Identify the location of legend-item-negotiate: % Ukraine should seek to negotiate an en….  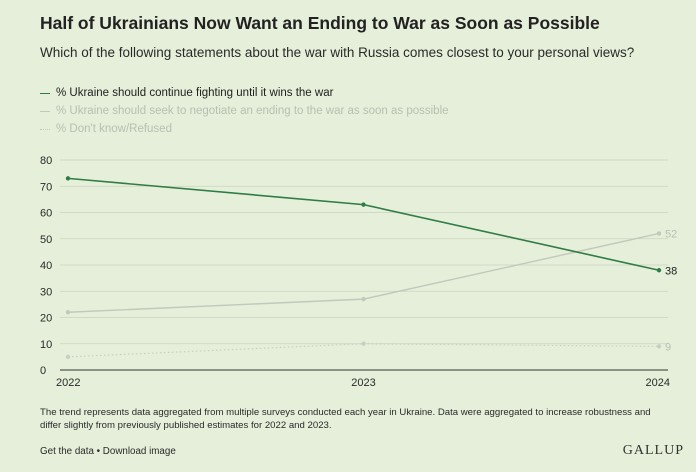
(244, 111).